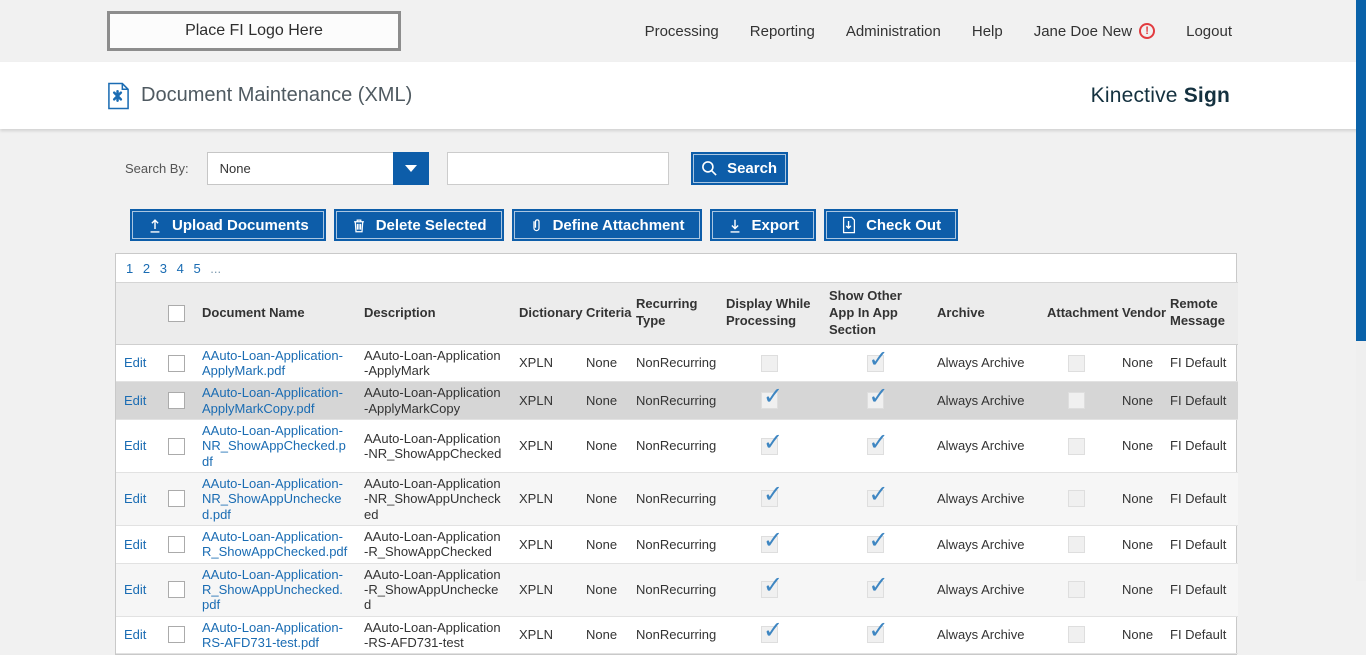 Image resolution: width=1366 pixels, height=655 pixels. I want to click on export-button: Export, so click(763, 225).